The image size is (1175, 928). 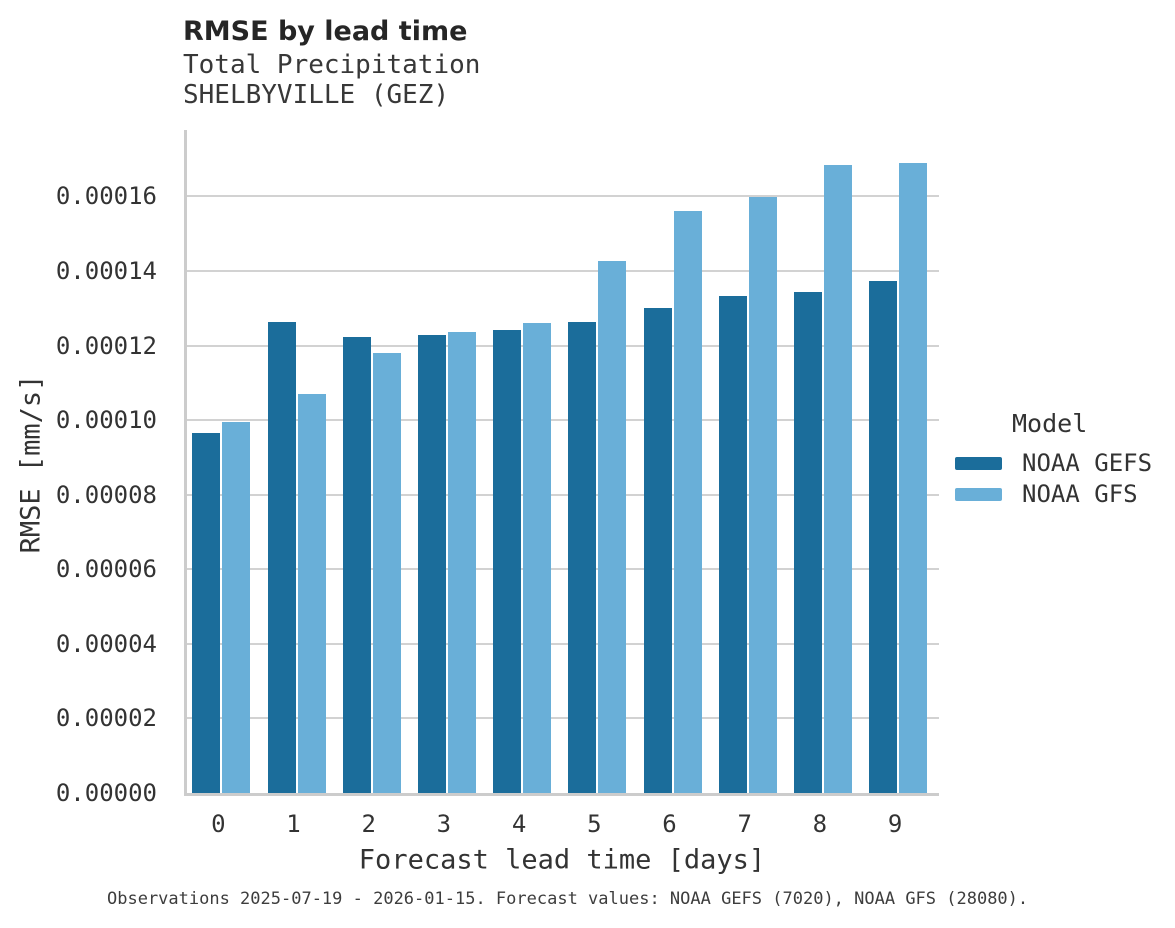 I want to click on chart-title: RMSE by lead time, so click(x=325, y=31).